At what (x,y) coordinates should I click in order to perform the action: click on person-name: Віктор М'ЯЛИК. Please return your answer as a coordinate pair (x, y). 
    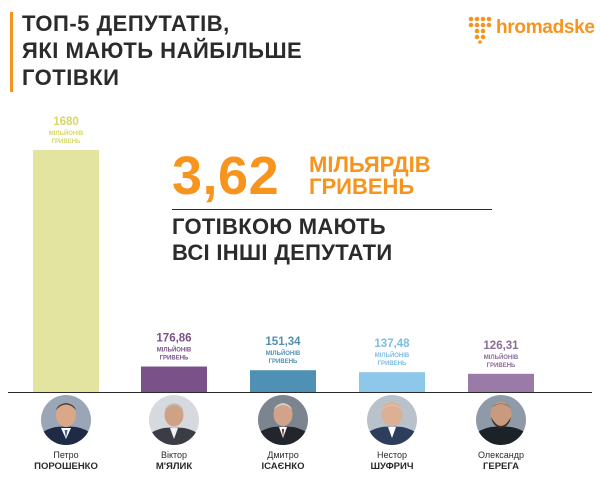
    Looking at the image, I should click on (174, 461).